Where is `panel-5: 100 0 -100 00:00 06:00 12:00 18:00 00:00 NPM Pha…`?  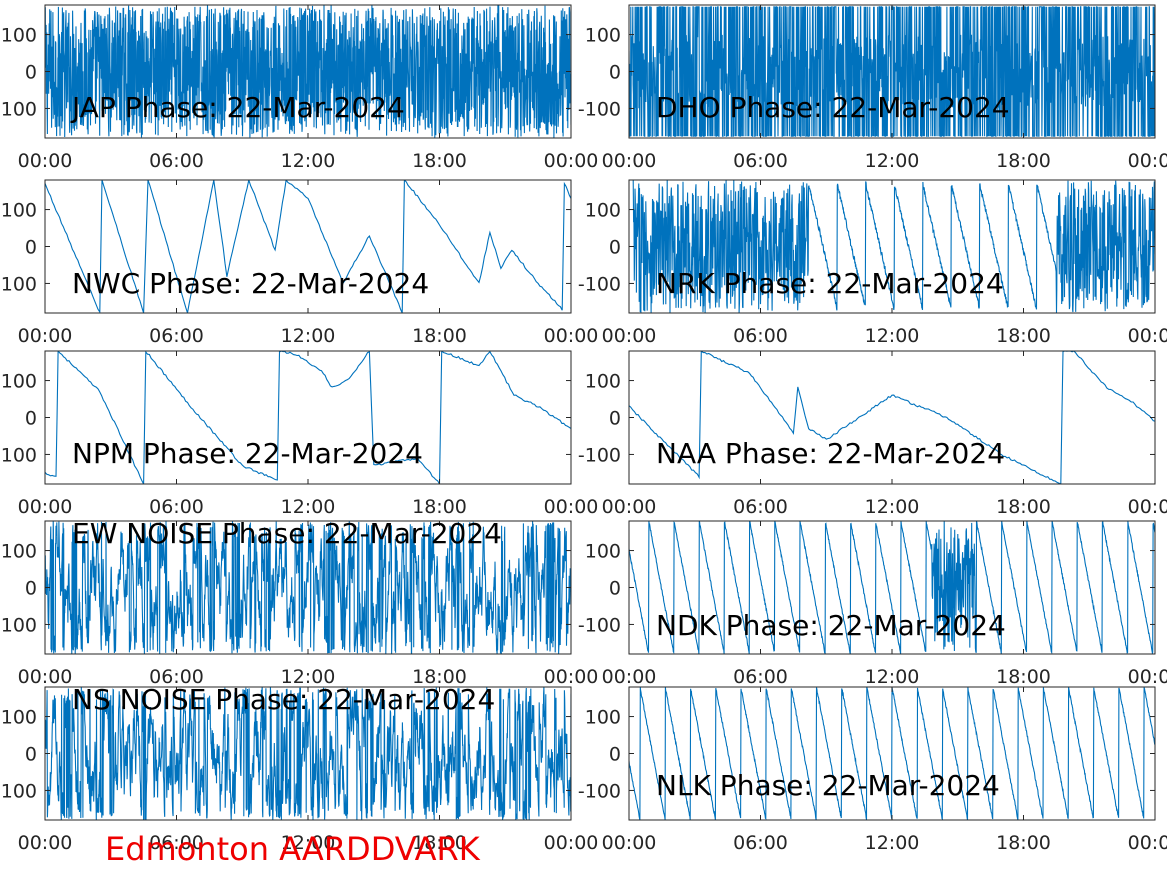
panel-5: 100 0 -100 00:00 06:00 12:00 18:00 00:00 NPM Pha… is located at coordinates (299, 434).